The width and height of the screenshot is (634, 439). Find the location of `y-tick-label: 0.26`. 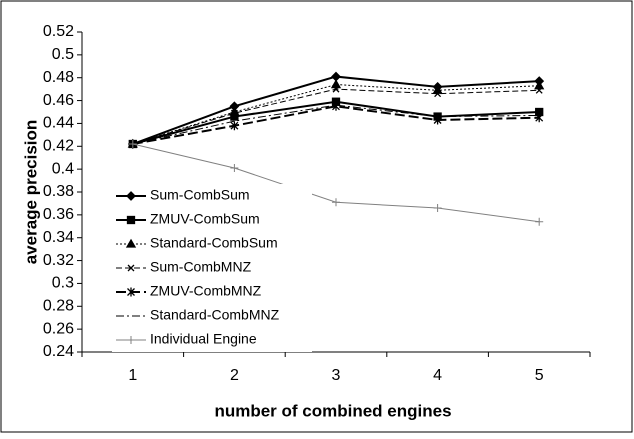

y-tick-label: 0.26 is located at coordinates (58, 328).